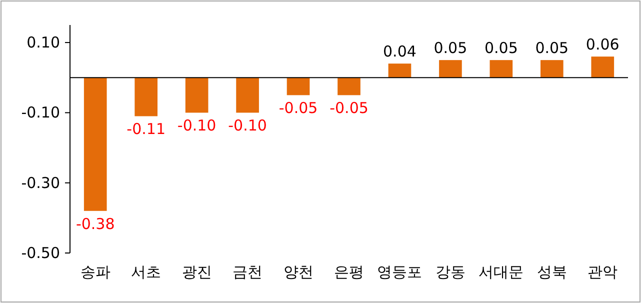 Image resolution: width=641 pixels, height=303 pixels. What do you see at coordinates (501, 272) in the screenshot?
I see `x-tick-label: 서대문` at bounding box center [501, 272].